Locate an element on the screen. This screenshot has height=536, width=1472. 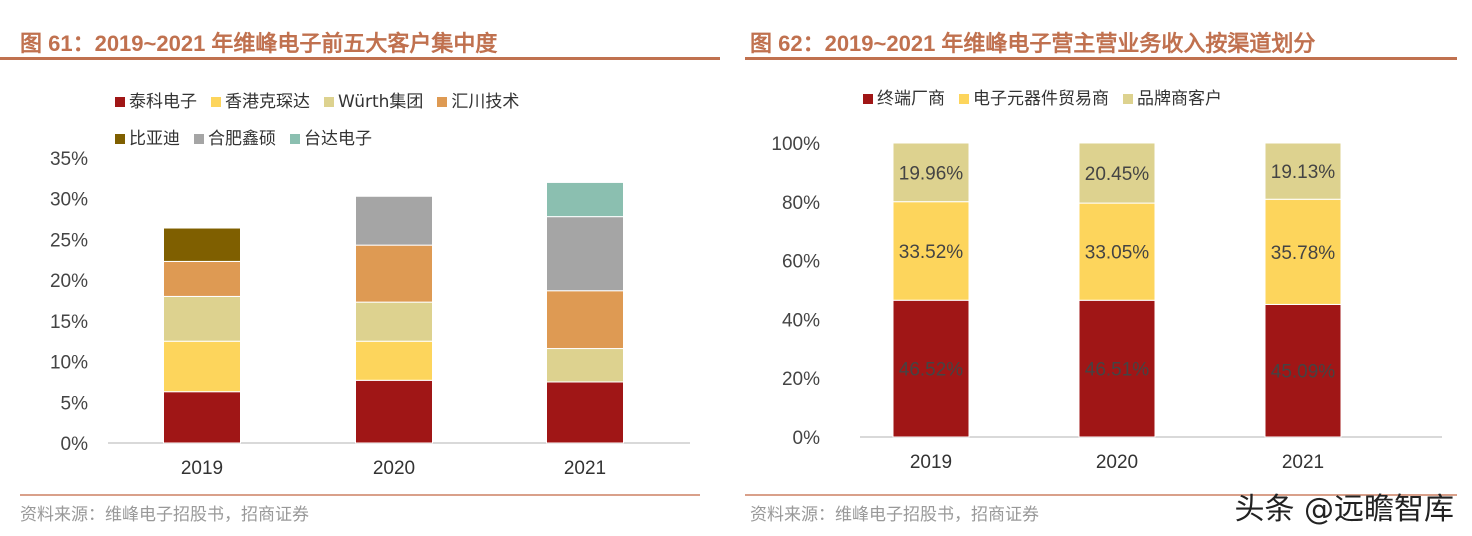
data-label: 33.05% is located at coordinates (1117, 253).